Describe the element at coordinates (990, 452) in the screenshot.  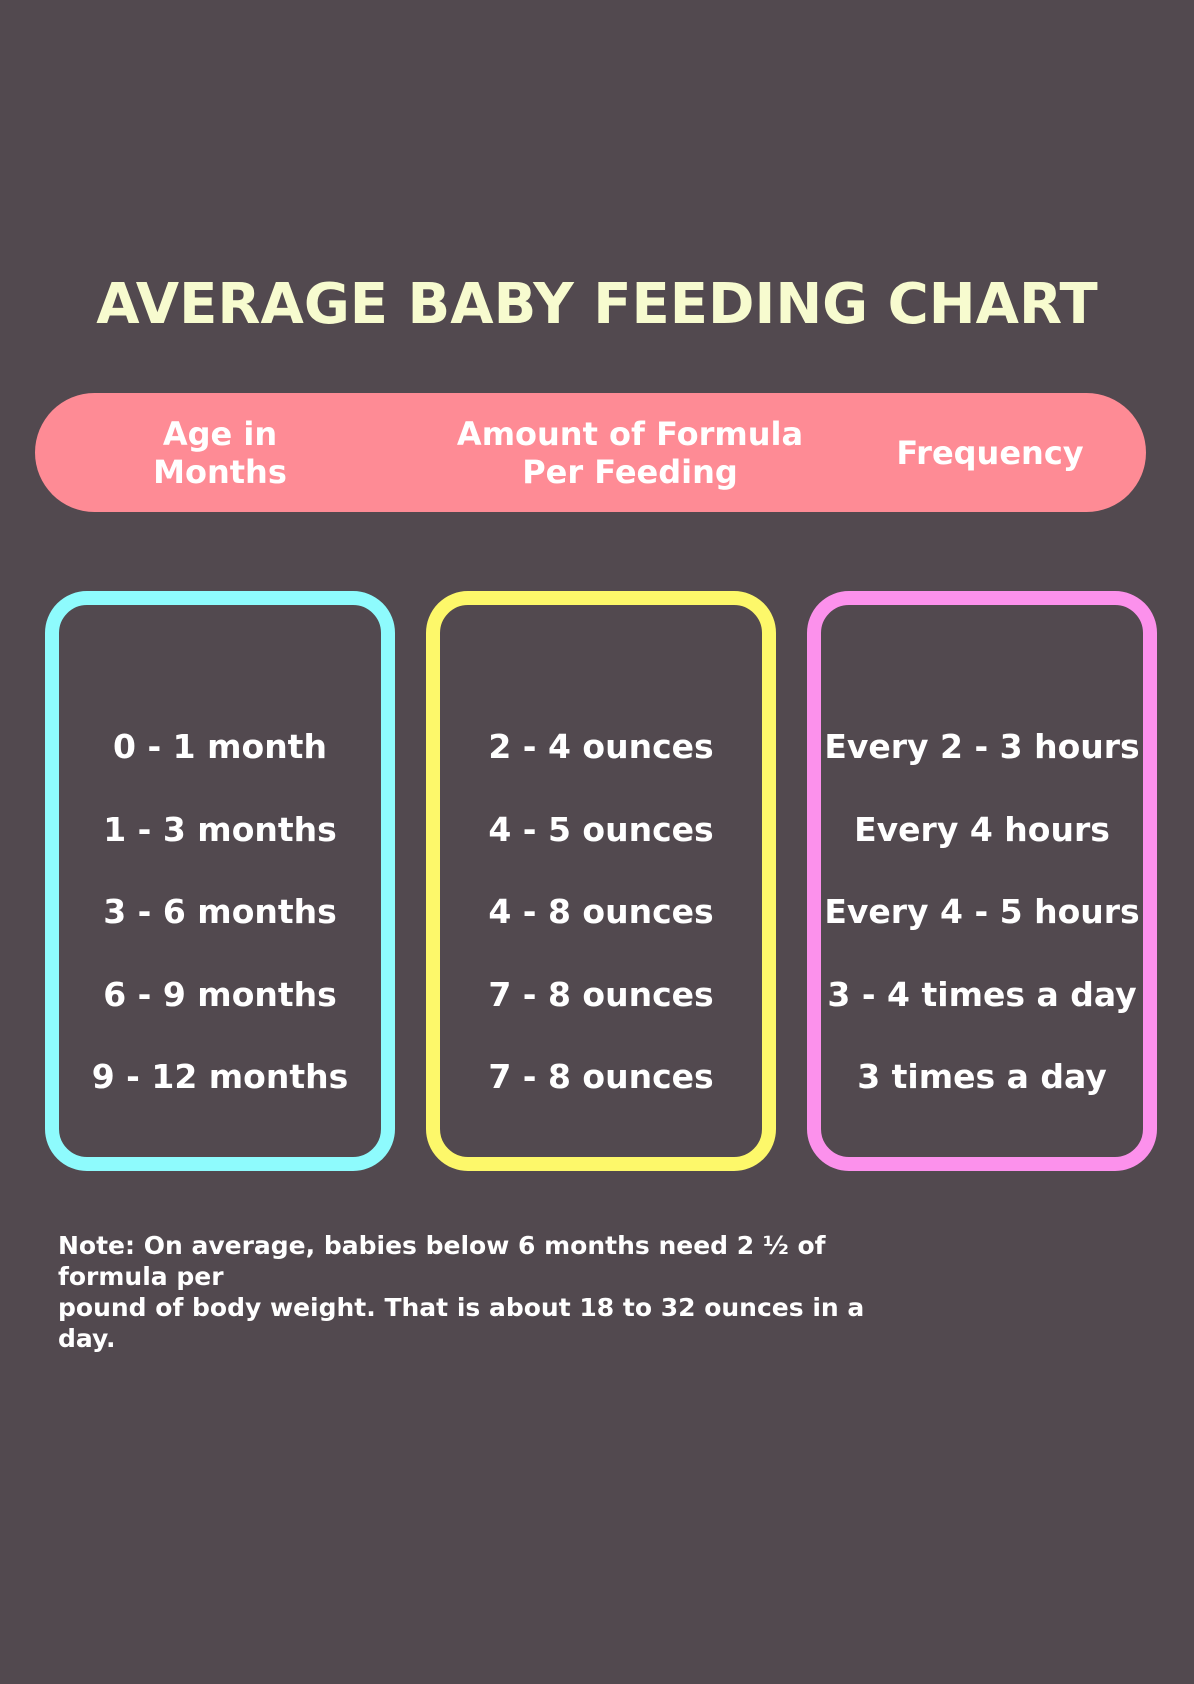
I see `header-frequency: Frequency` at that location.